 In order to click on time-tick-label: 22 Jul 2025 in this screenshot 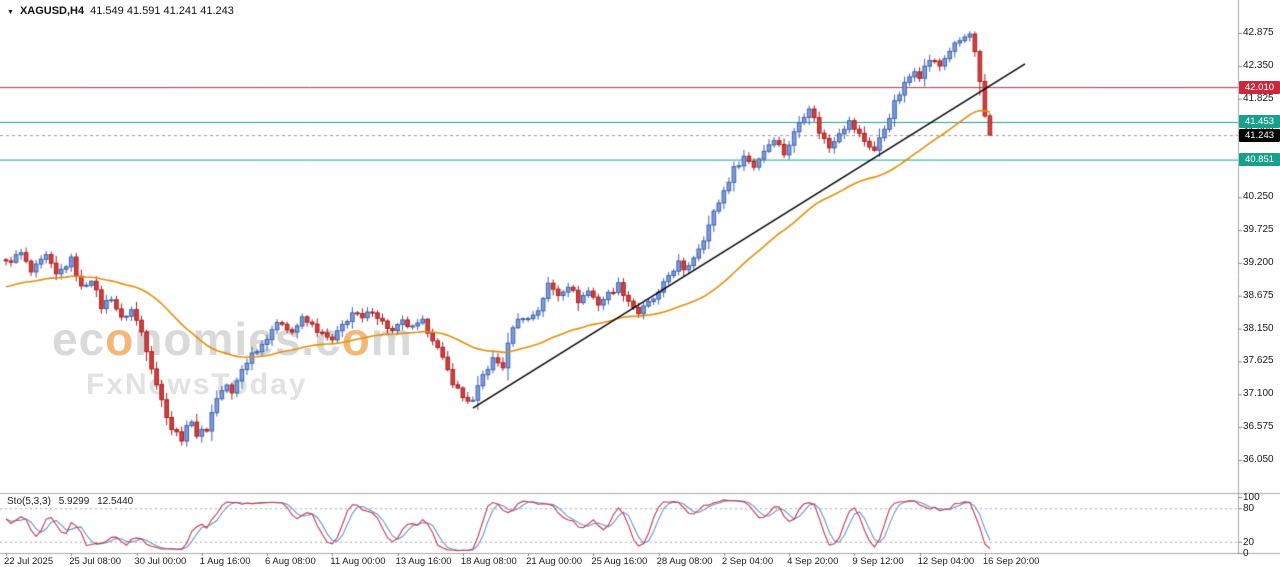, I will do `click(29, 561)`.